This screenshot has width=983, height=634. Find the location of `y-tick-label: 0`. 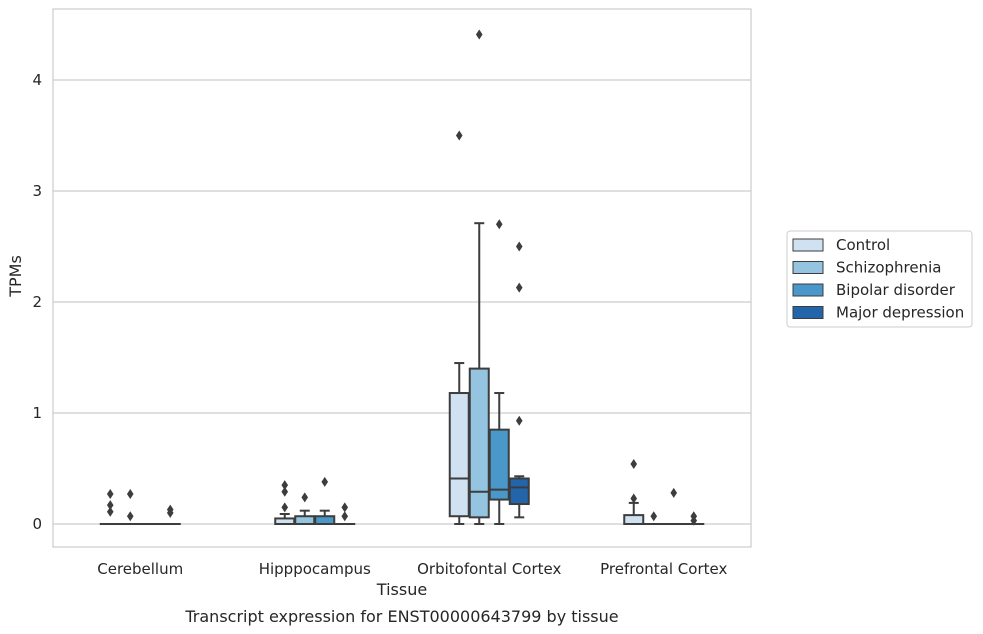

y-tick-label: 0 is located at coordinates (37, 524).